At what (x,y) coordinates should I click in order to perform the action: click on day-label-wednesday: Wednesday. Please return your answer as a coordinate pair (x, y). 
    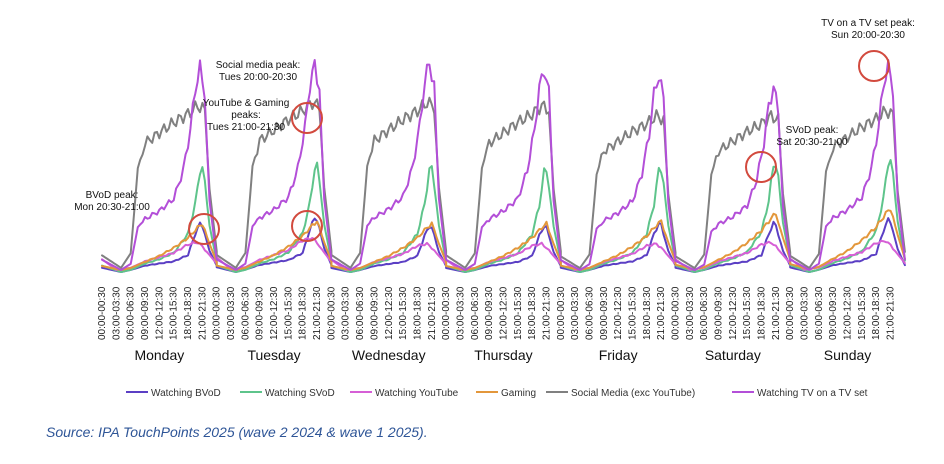
    Looking at the image, I should click on (389, 355).